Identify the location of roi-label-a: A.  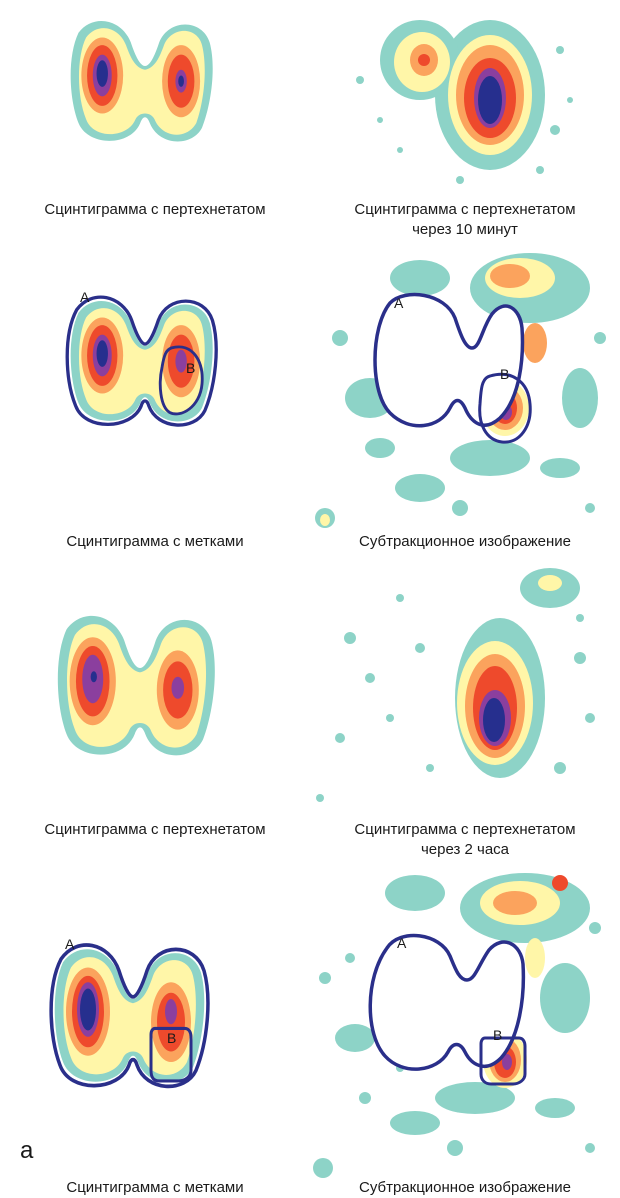
(85, 297).